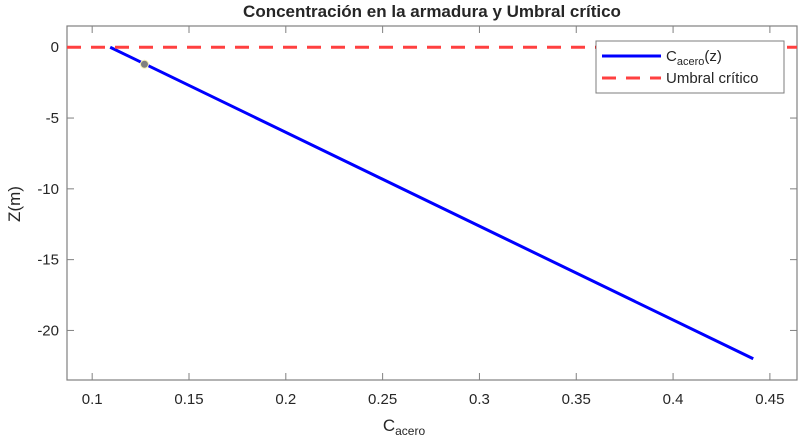 The height and width of the screenshot is (437, 800). I want to click on legend-box, so click(690, 67).